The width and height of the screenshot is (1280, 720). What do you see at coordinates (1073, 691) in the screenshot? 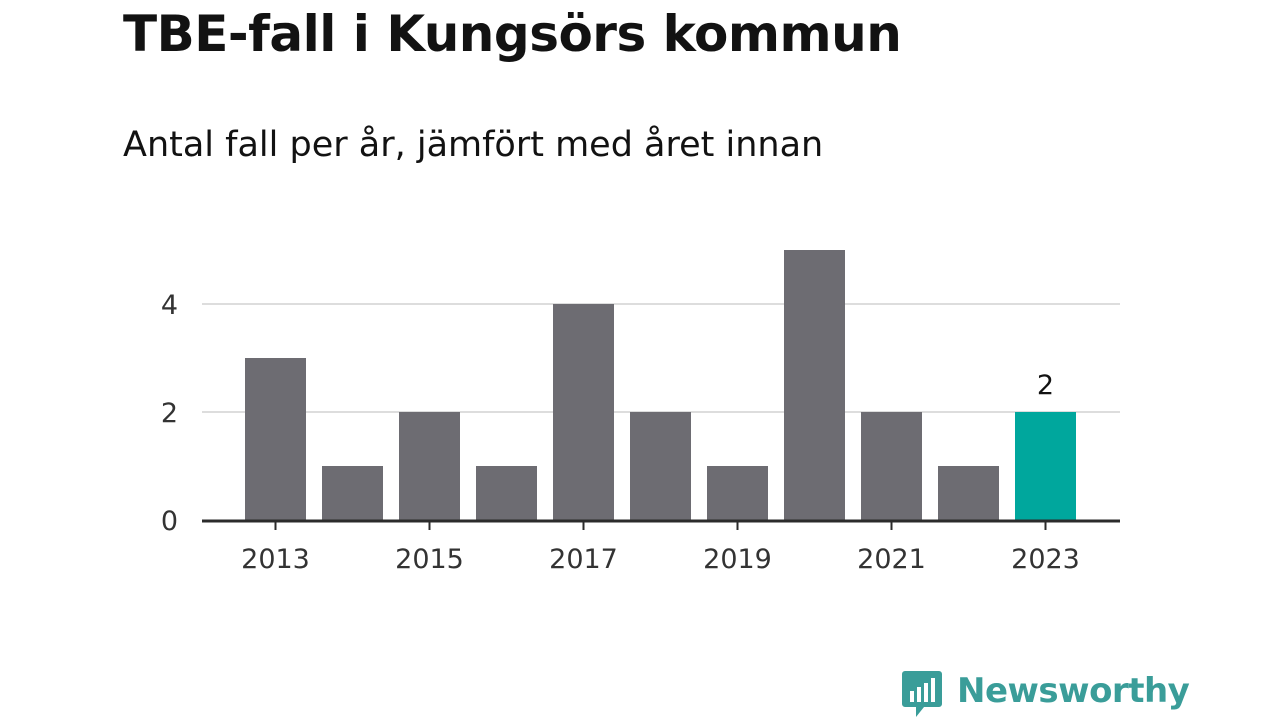
I see `brand-name: Newsworthy` at bounding box center [1073, 691].